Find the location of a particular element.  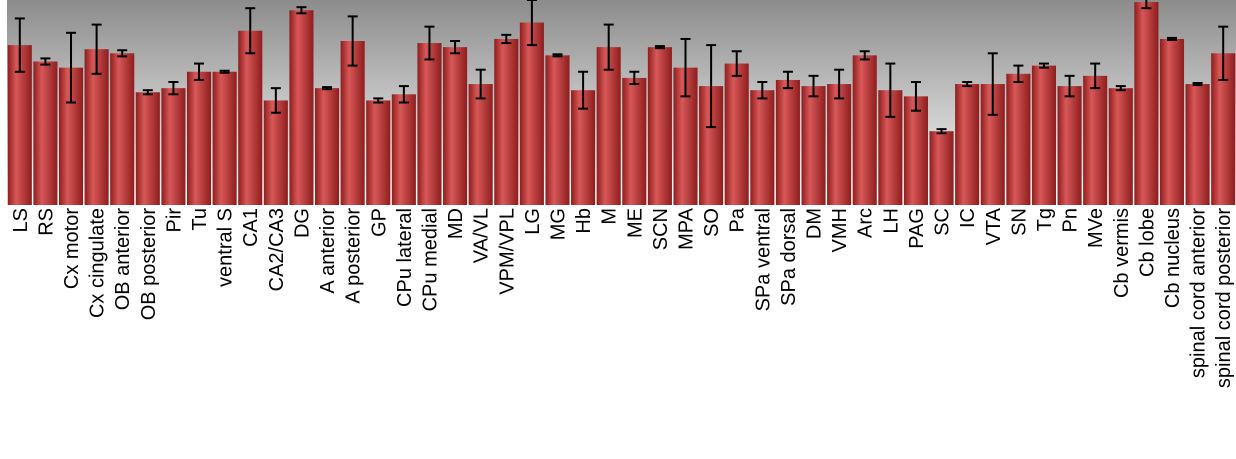

tick-label-30: SPa dorsal is located at coordinates (789, 257).